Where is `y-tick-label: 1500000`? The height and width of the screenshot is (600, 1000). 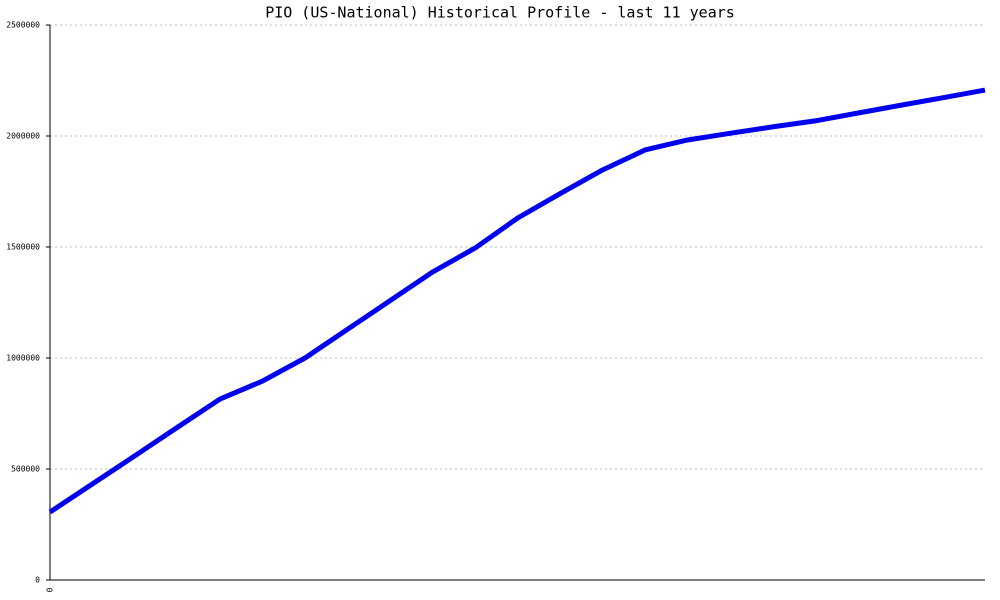
y-tick-label: 1500000 is located at coordinates (23, 247).